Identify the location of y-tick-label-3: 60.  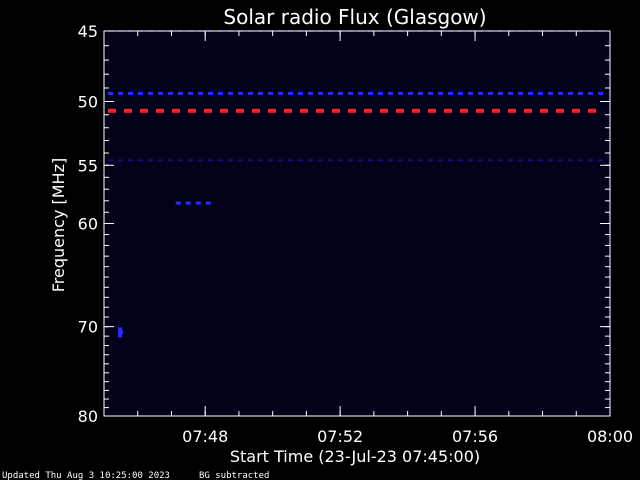
(88, 224).